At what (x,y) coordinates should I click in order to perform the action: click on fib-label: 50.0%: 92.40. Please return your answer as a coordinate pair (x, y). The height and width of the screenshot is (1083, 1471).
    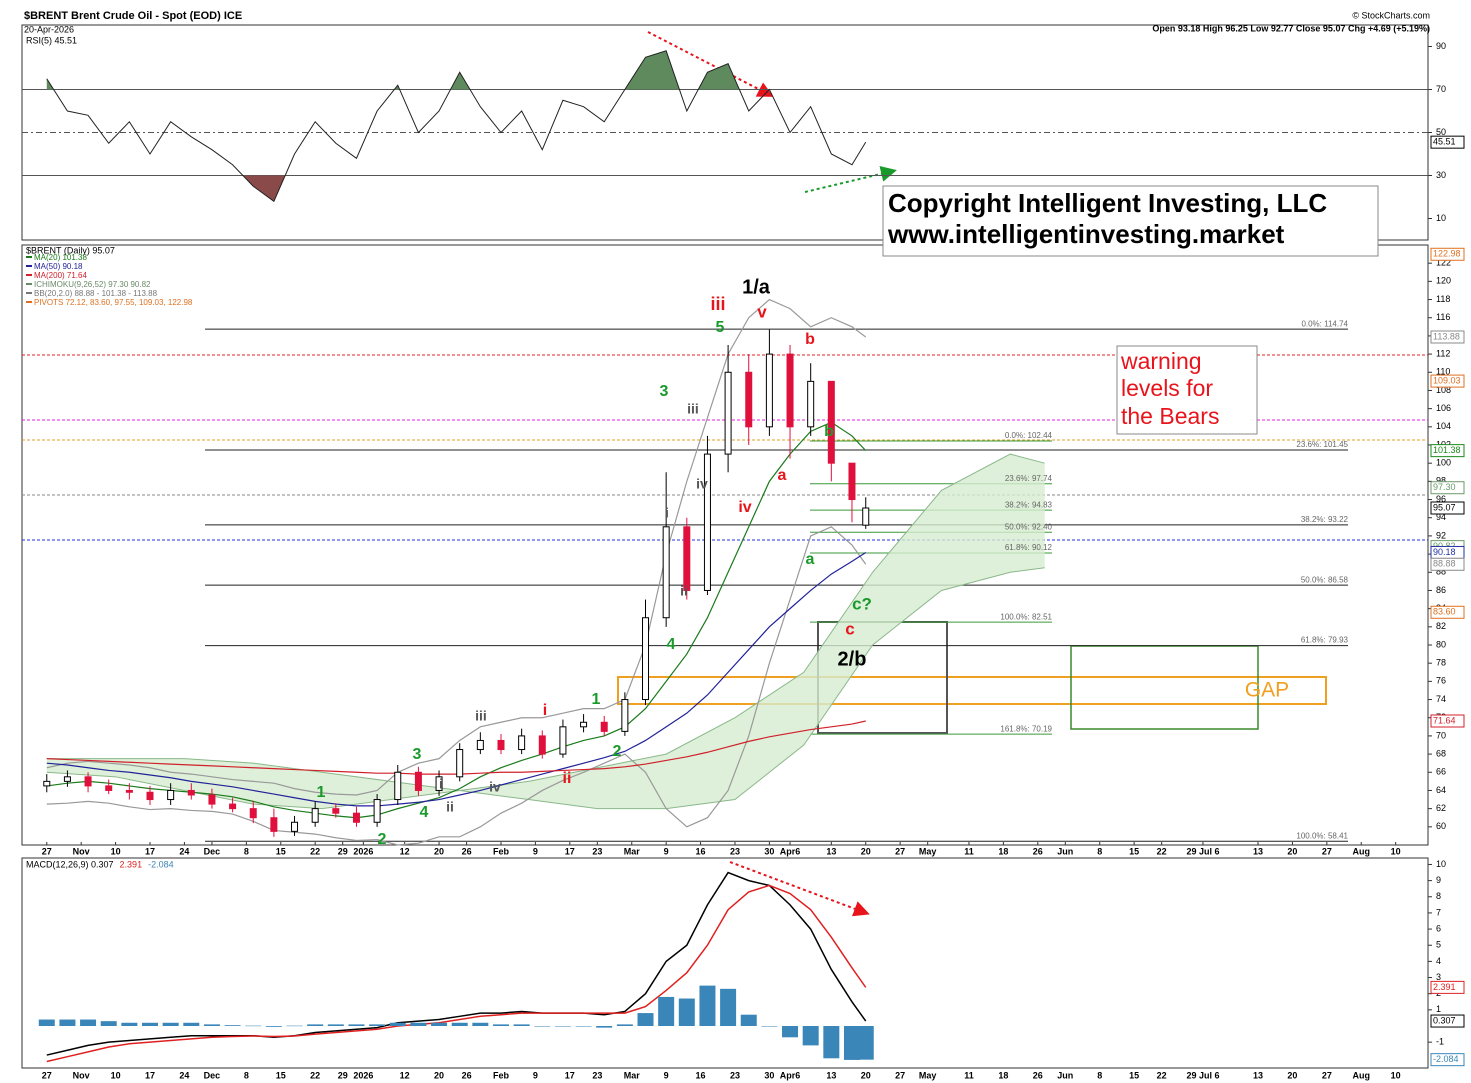
    Looking at the image, I should click on (1029, 526).